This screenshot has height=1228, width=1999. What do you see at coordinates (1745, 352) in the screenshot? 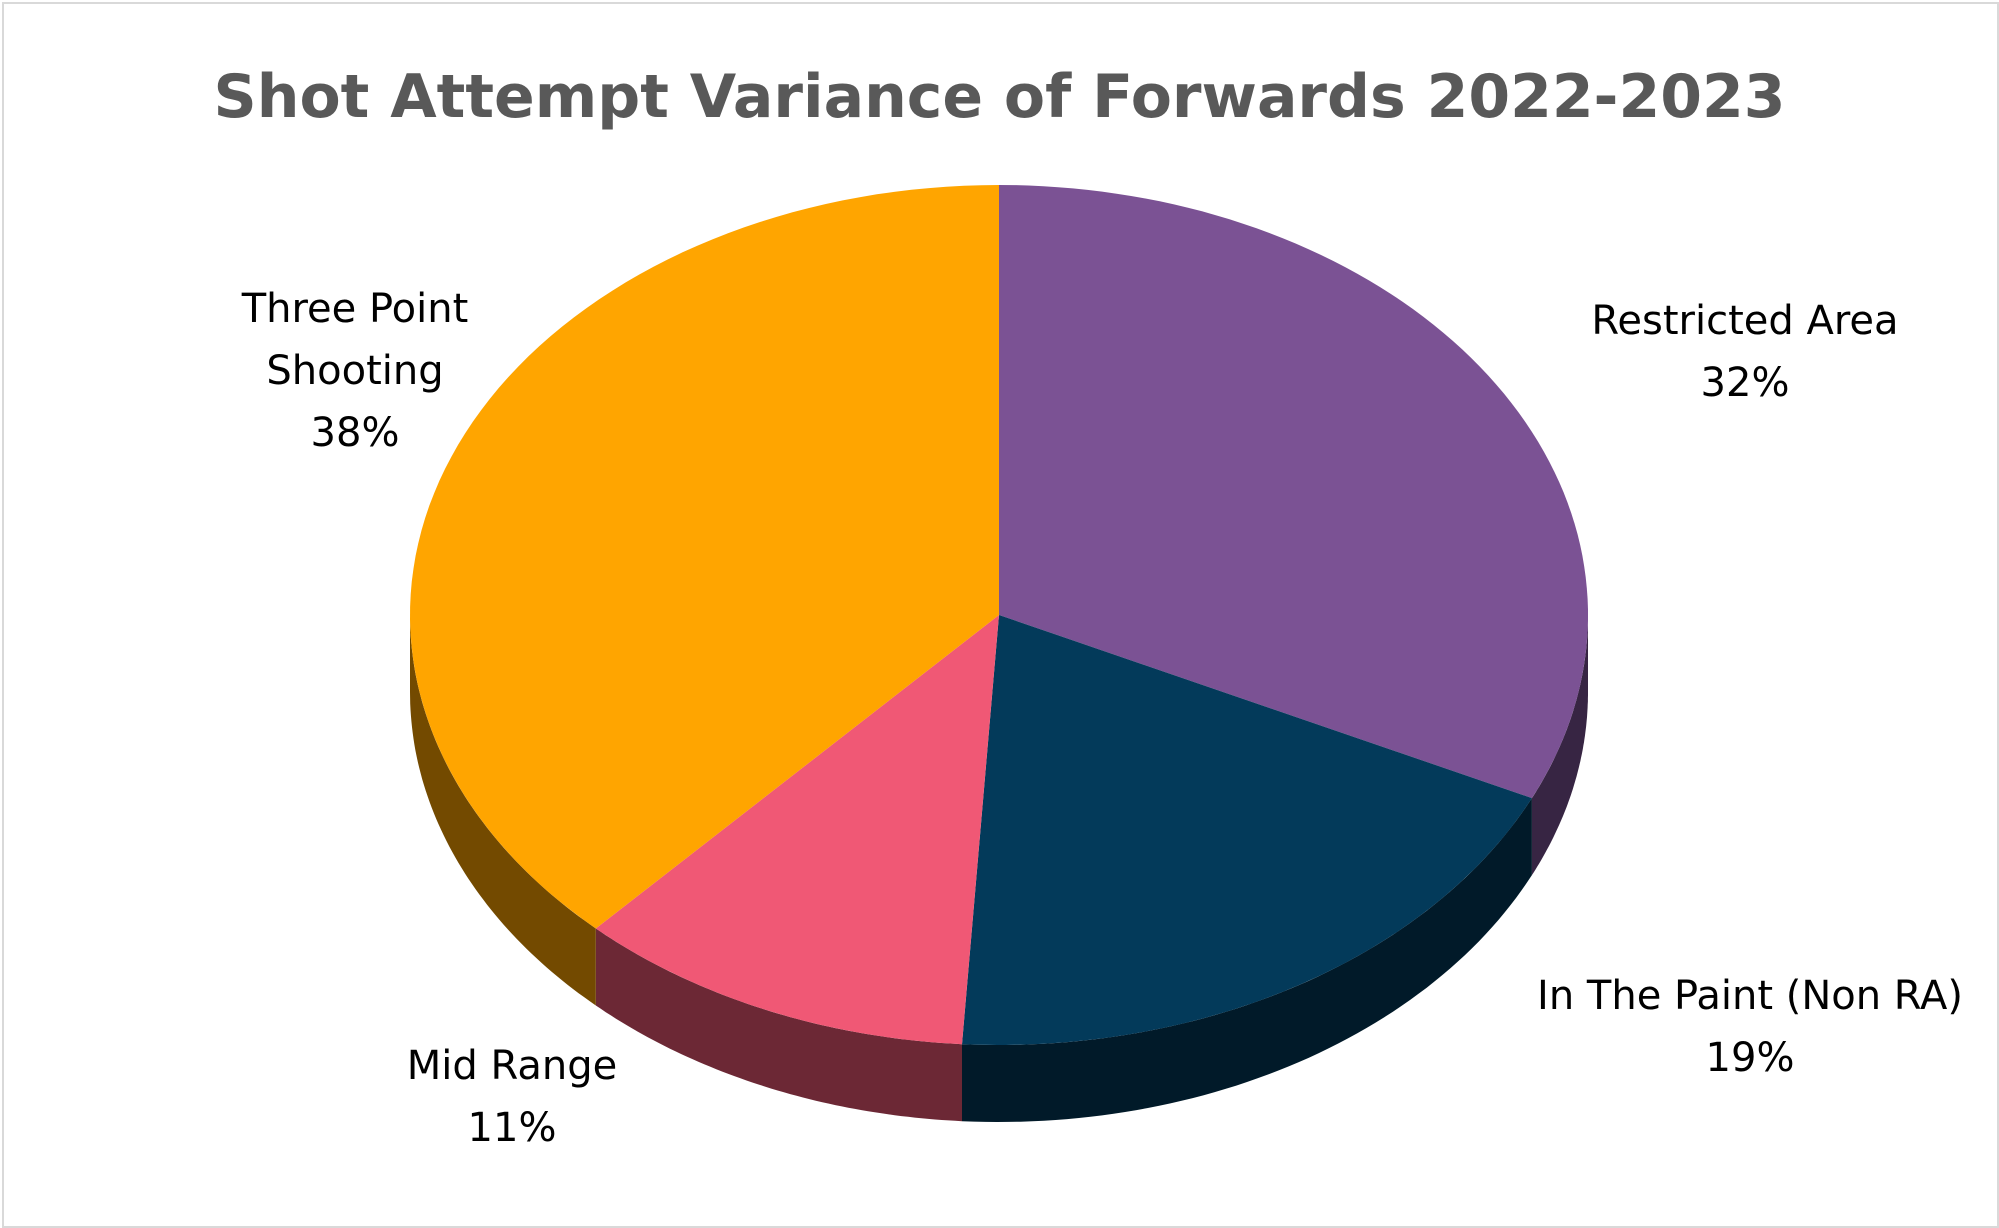
I see `data-label: Restricted Area 32%` at bounding box center [1745, 352].